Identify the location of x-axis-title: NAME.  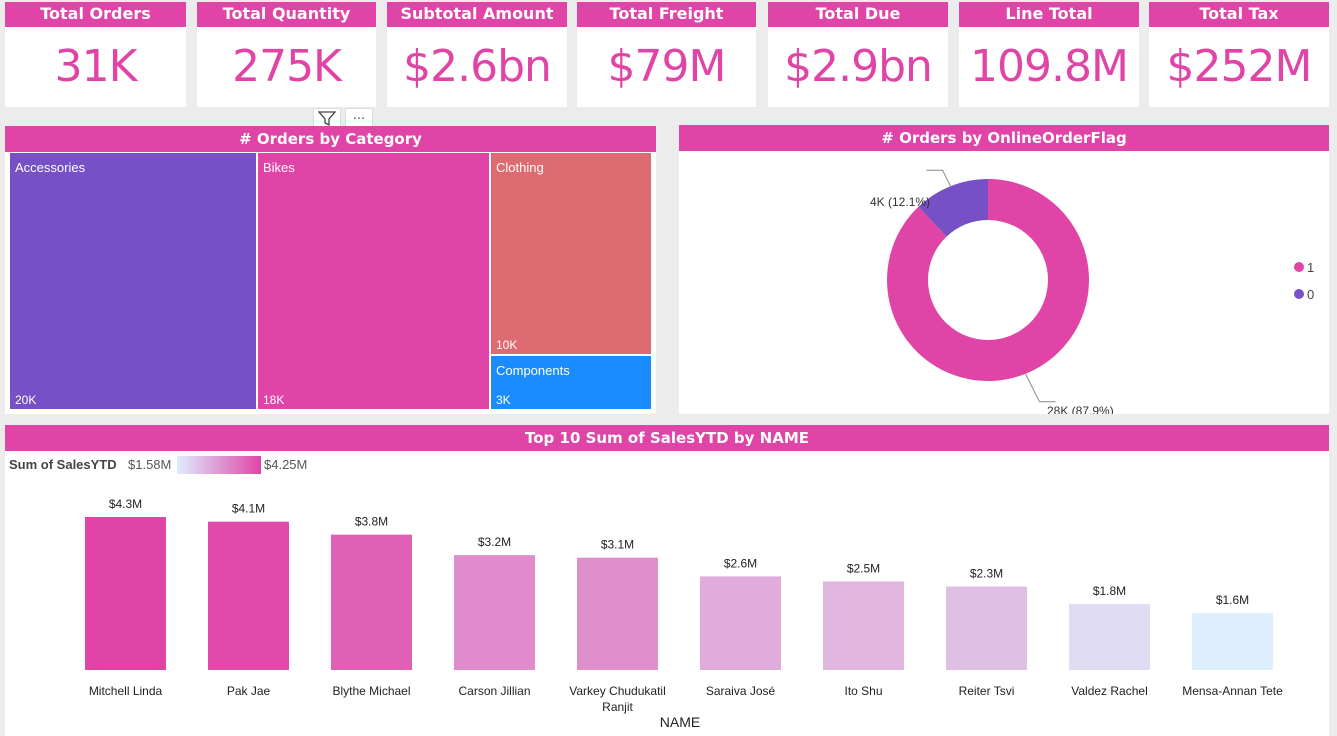
(680, 722).